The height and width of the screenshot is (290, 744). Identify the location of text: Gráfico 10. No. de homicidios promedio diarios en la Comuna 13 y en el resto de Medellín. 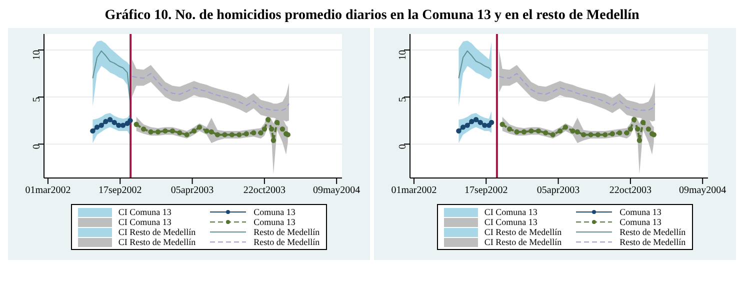
(372, 16).